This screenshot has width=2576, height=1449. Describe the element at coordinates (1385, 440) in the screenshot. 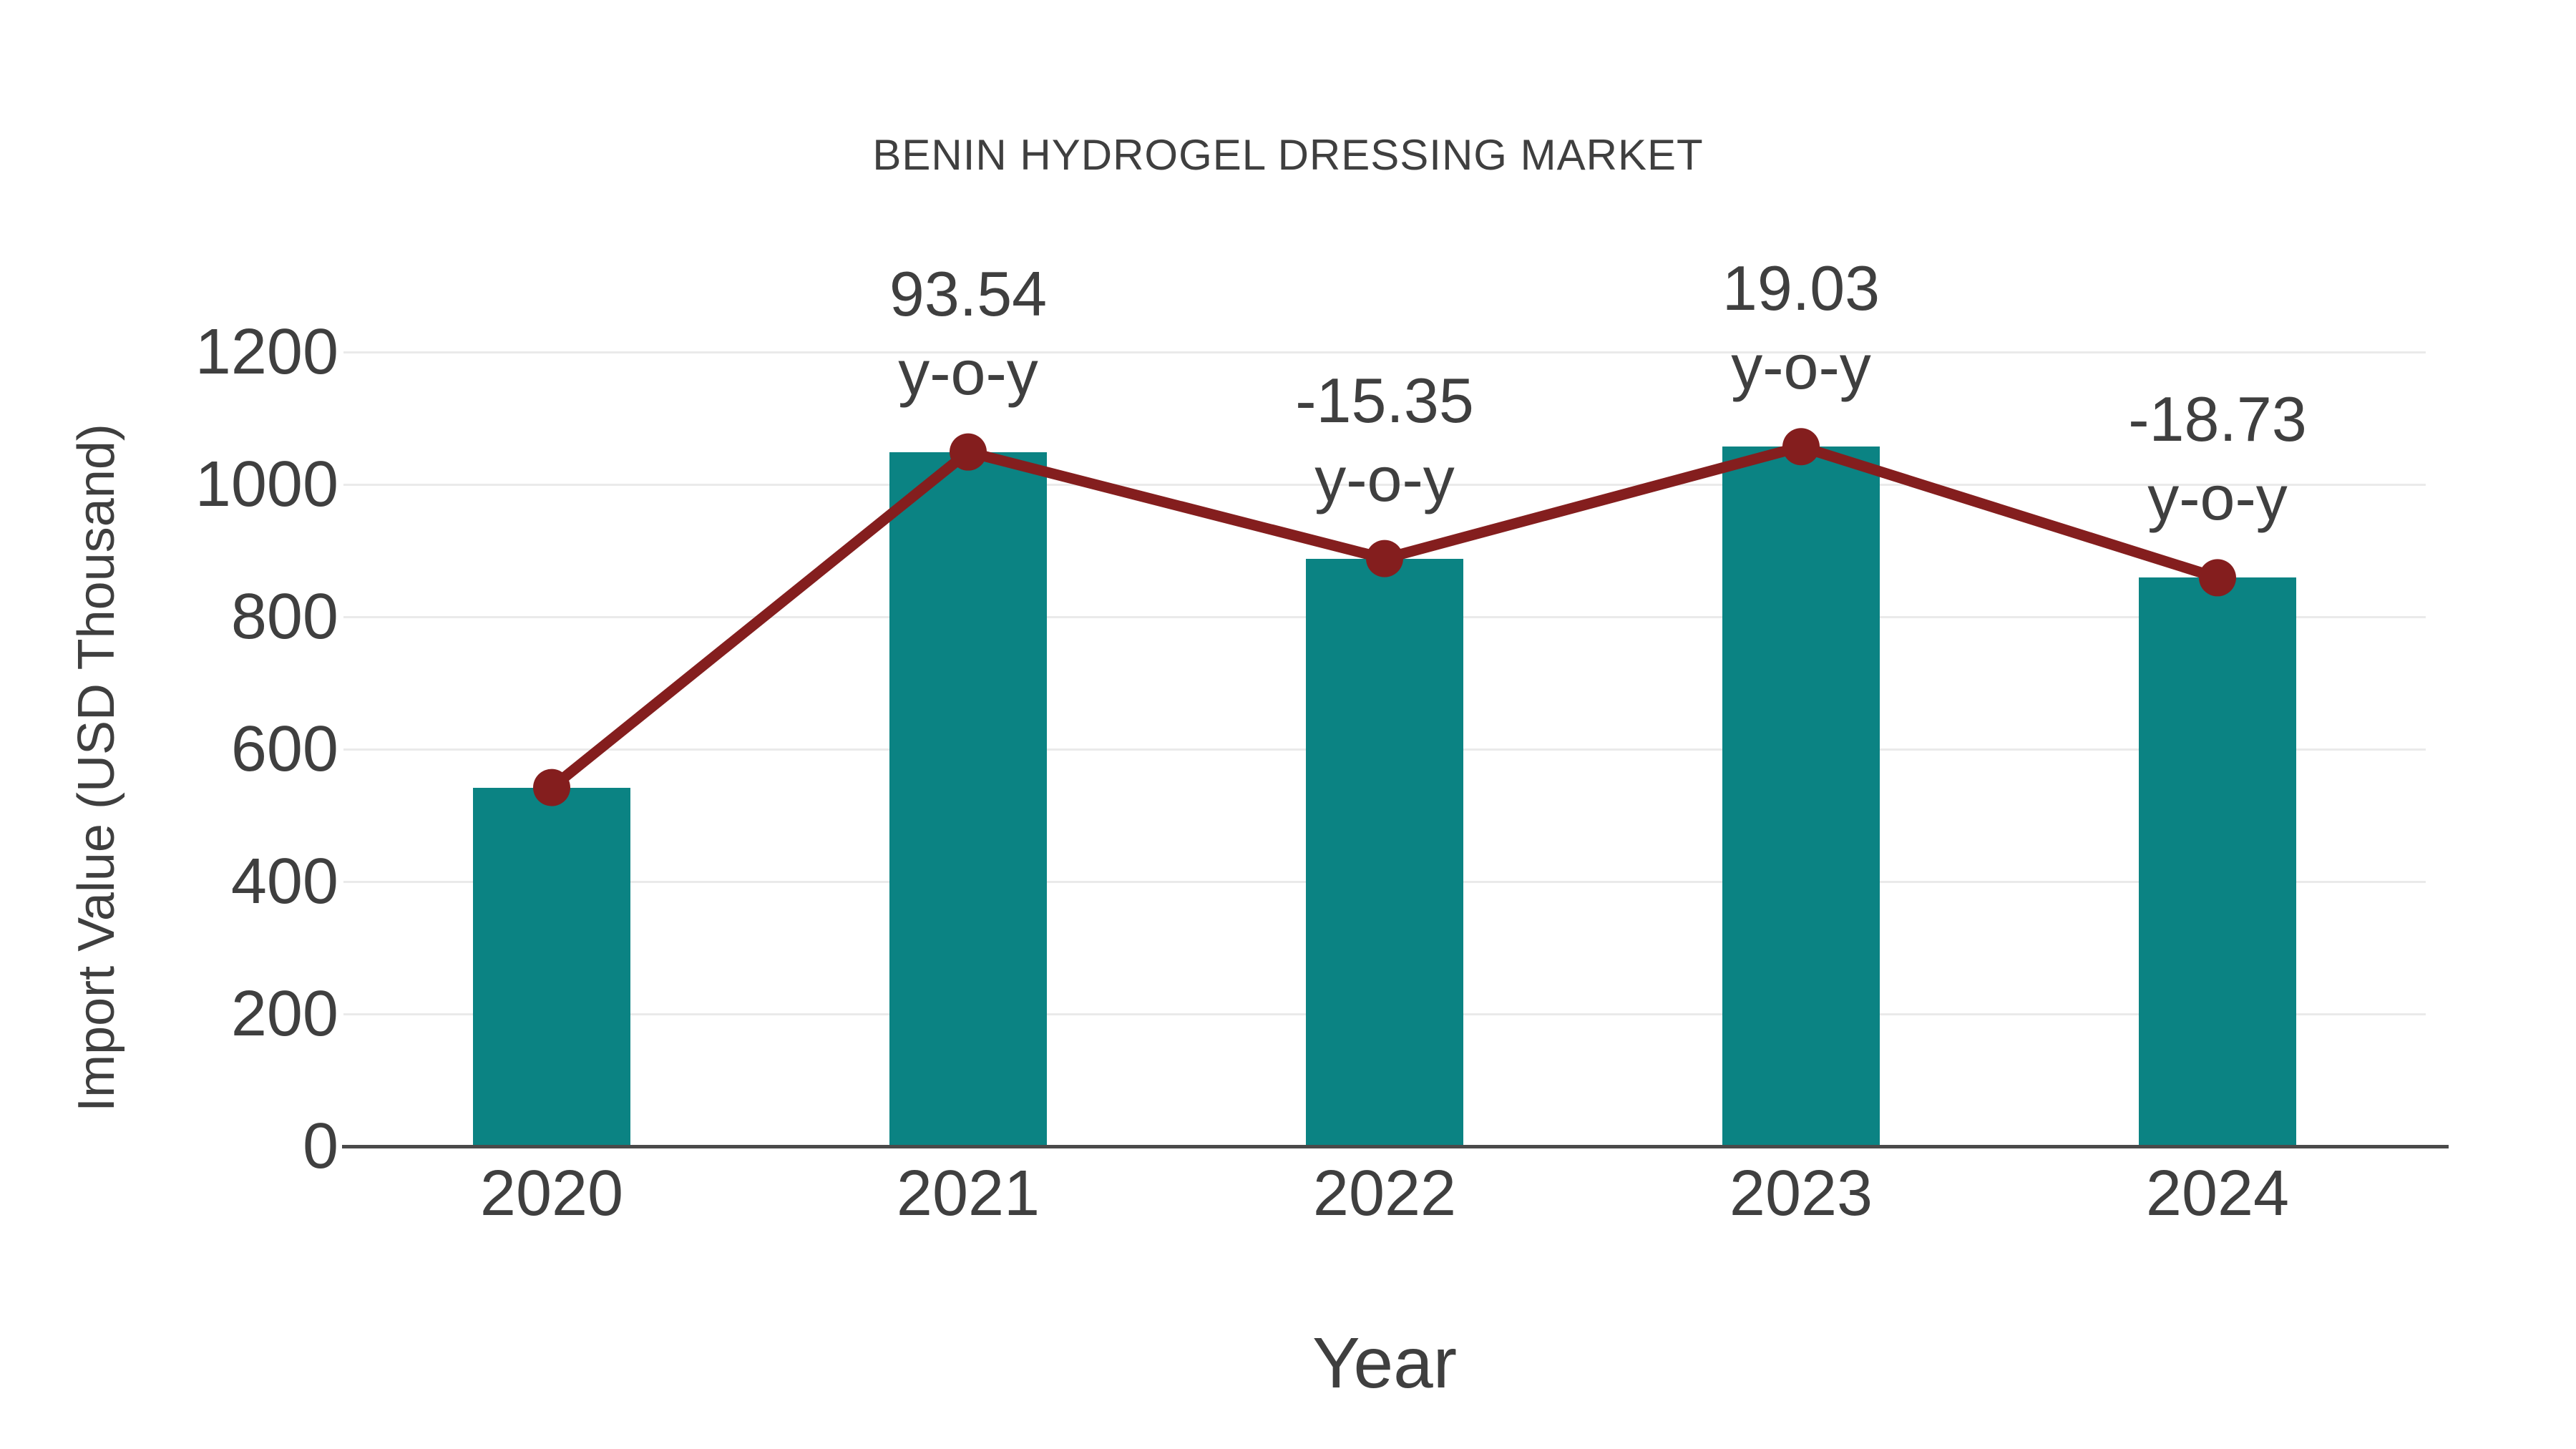

I see `yoy-annotation-2022: -15.35 y-o-y` at that location.